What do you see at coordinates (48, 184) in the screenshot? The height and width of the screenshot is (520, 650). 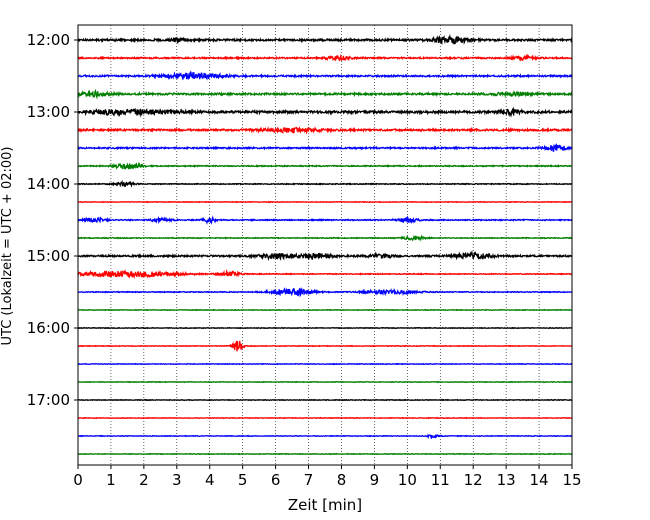 I see `y-tick-label: 14:00` at bounding box center [48, 184].